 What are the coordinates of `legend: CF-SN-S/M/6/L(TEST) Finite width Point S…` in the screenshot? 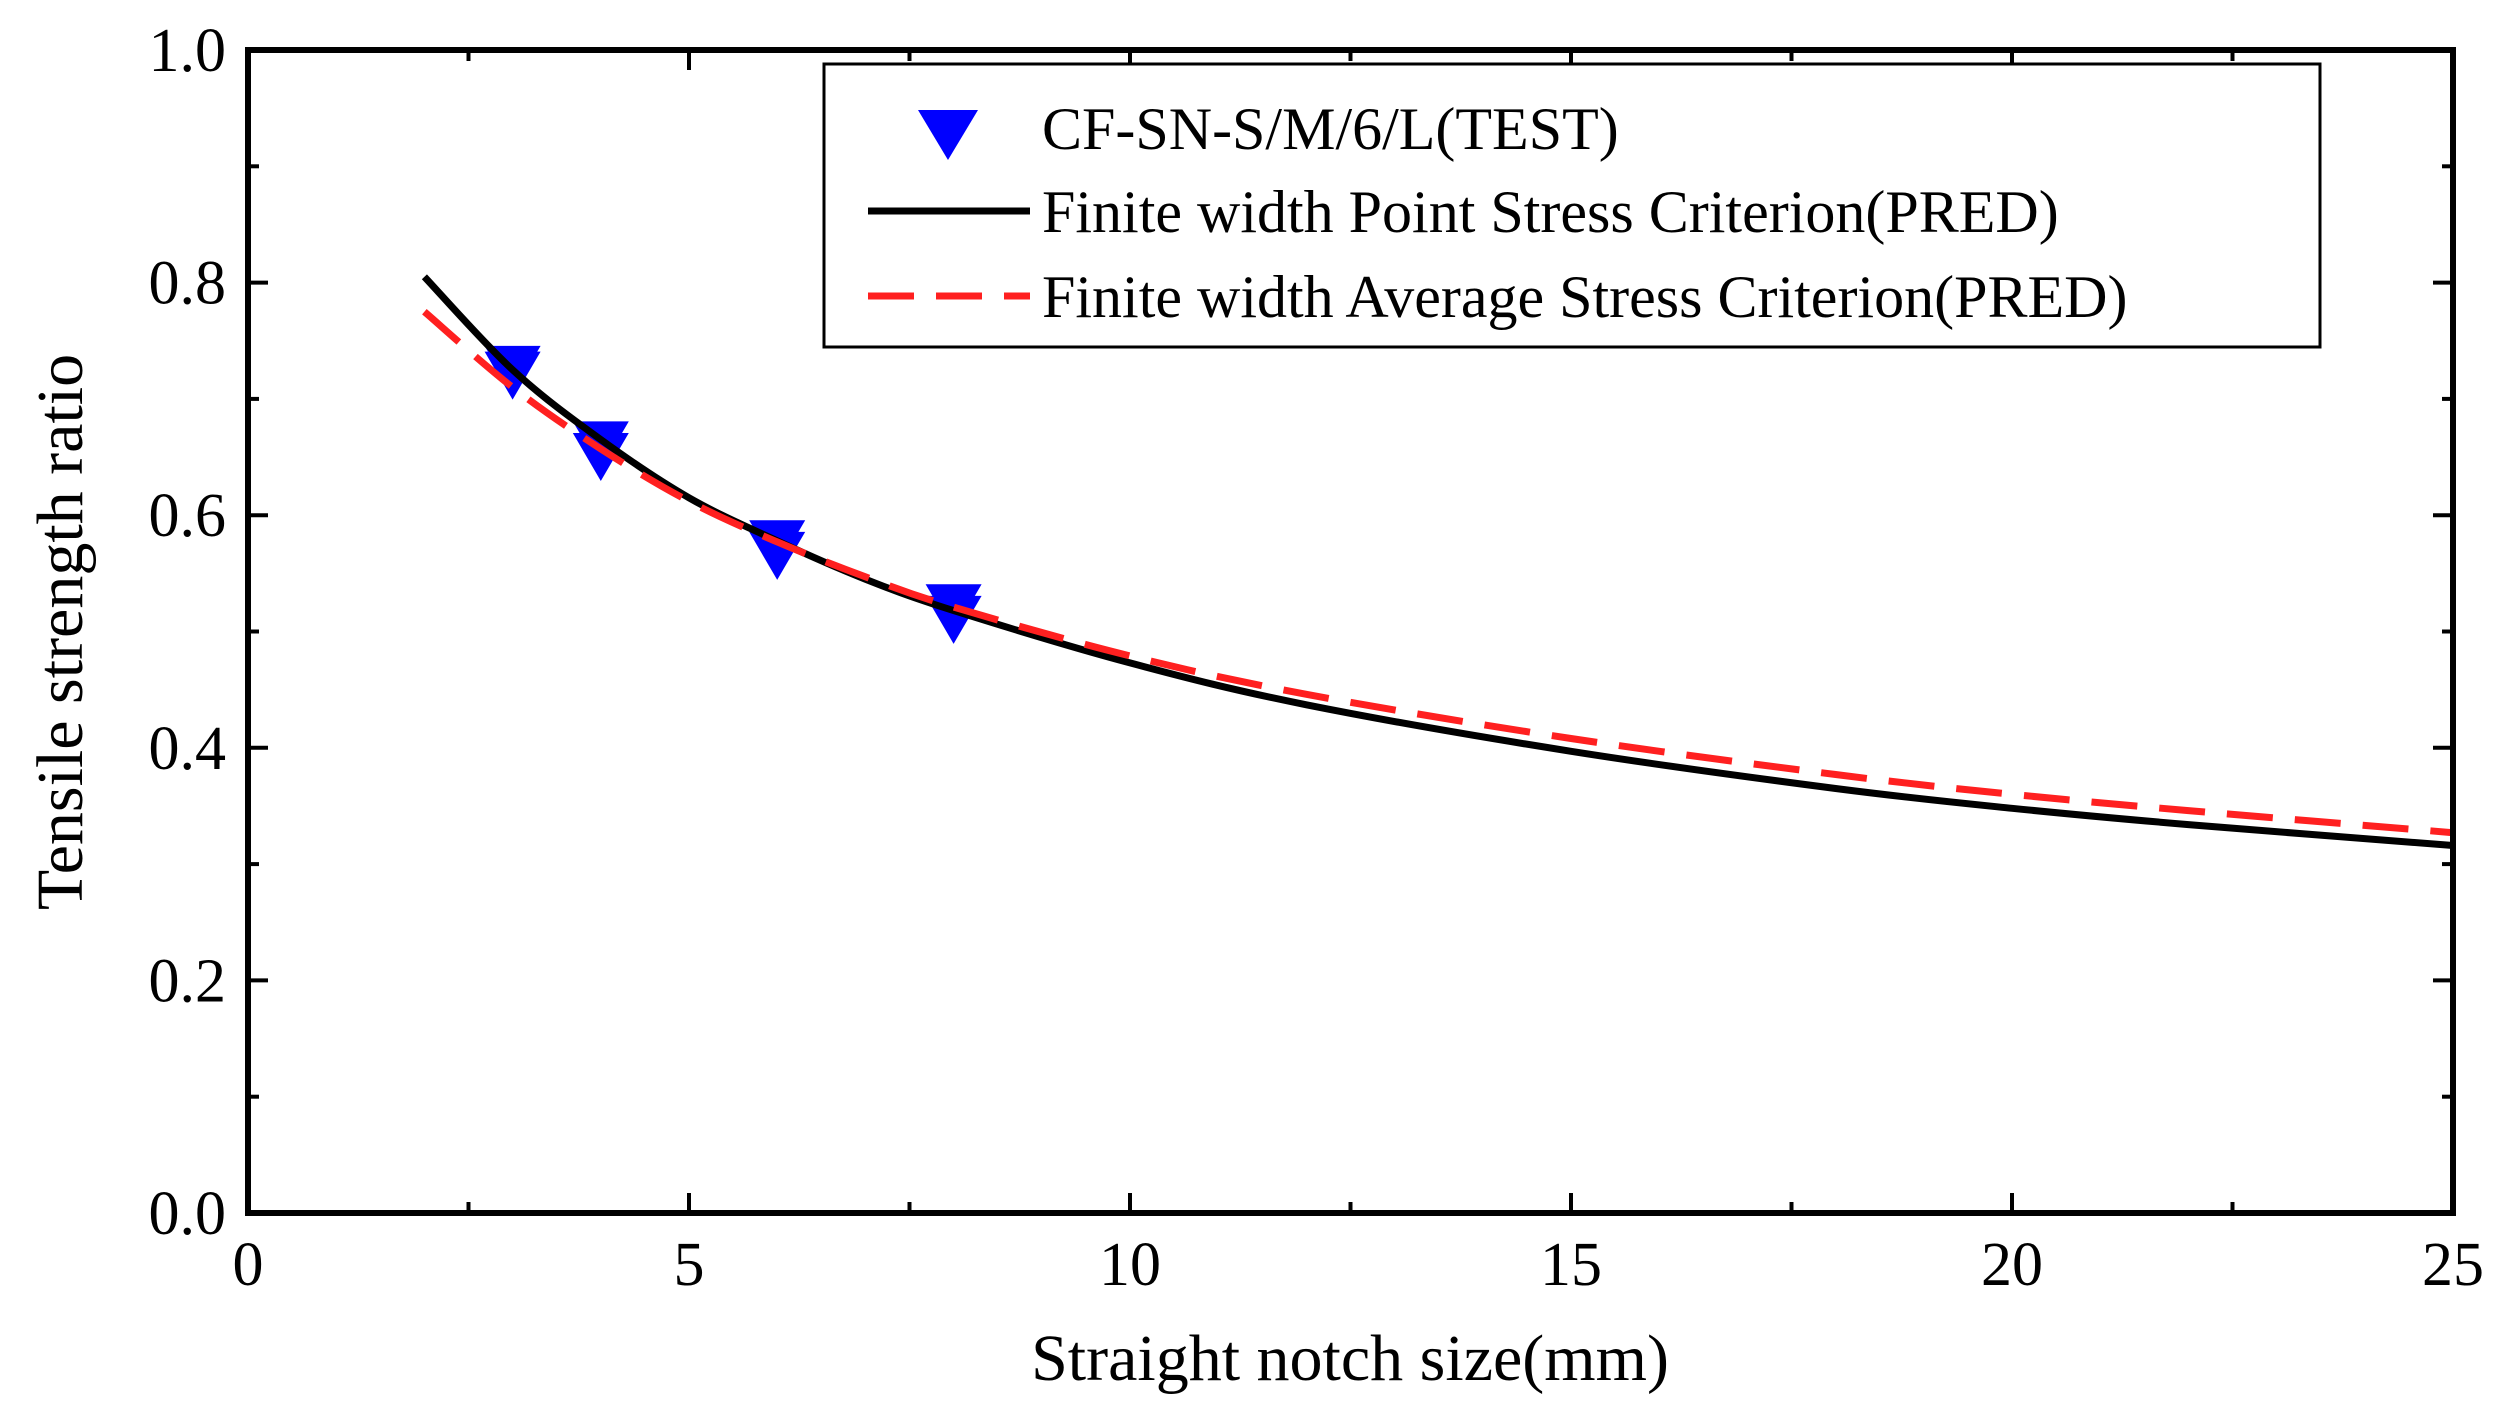 It's located at (1572, 205).